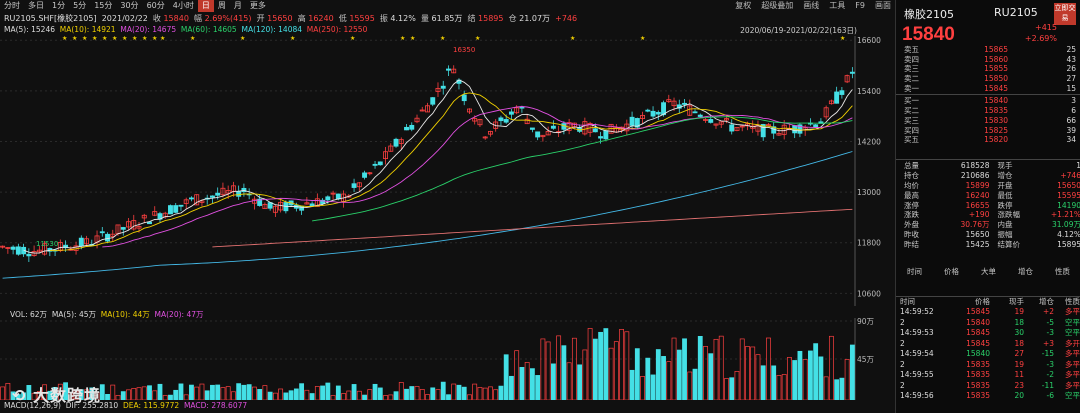 Image resolution: width=1080 pixels, height=413 pixels. I want to click on tab-7: 4小时, so click(183, 5).